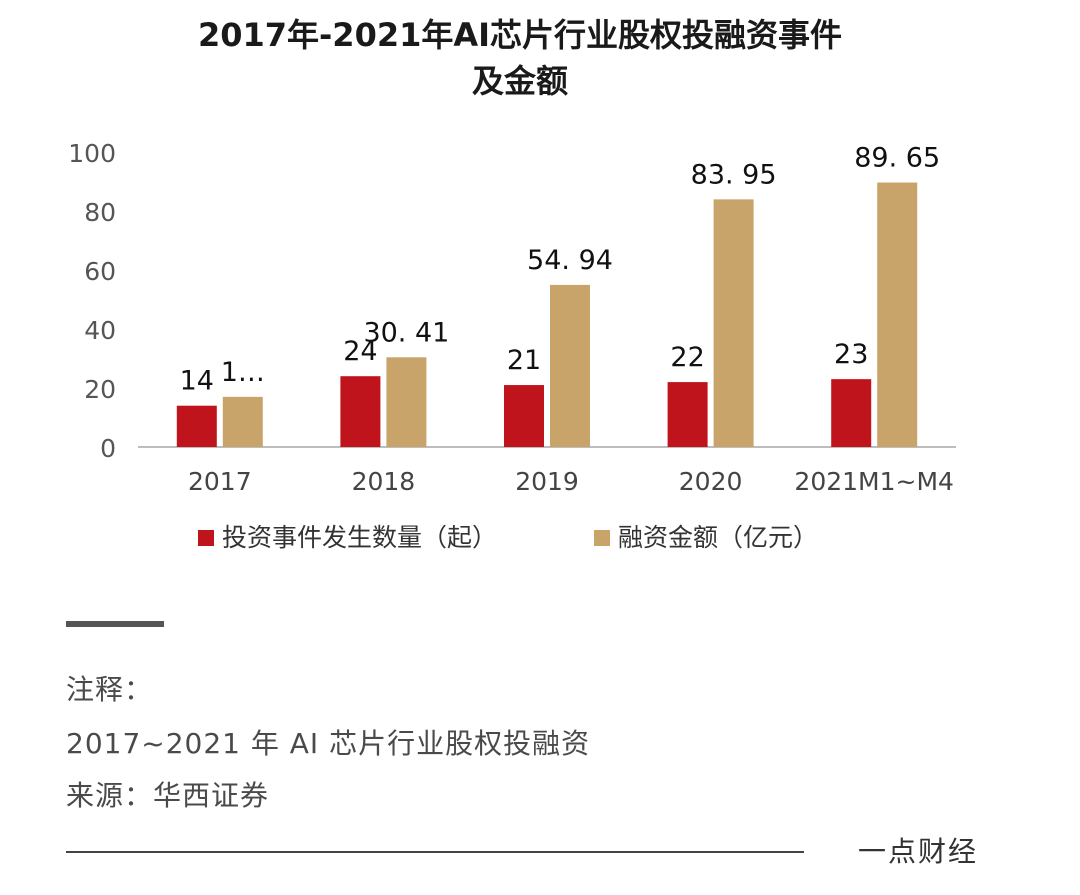 The height and width of the screenshot is (895, 1080). I want to click on x-tick-label: 2019, so click(547, 481).